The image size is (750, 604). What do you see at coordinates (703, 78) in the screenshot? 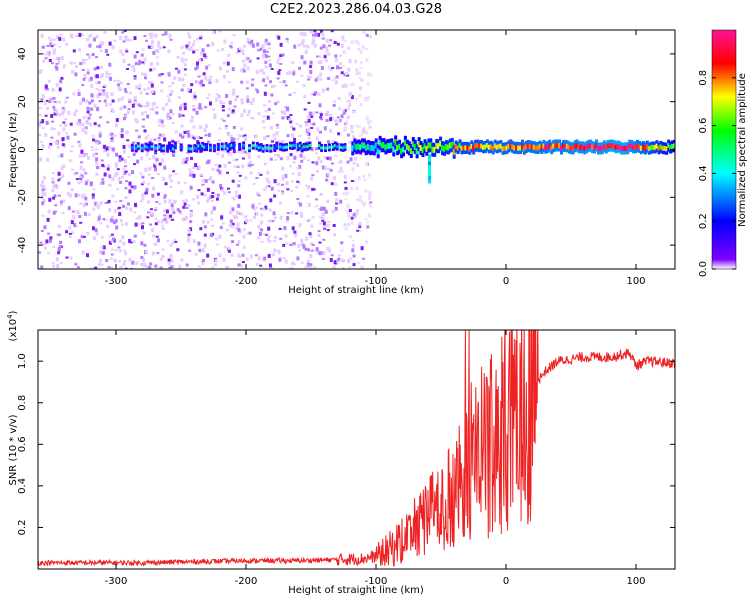
I see `colorbar-tick-label: 0.8` at bounding box center [703, 78].